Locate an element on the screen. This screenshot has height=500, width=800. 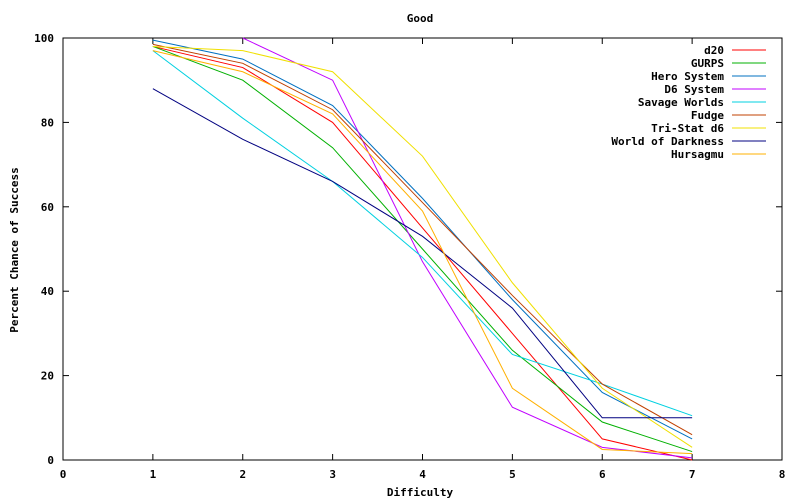
x-tick-label: 0 is located at coordinates (63, 474).